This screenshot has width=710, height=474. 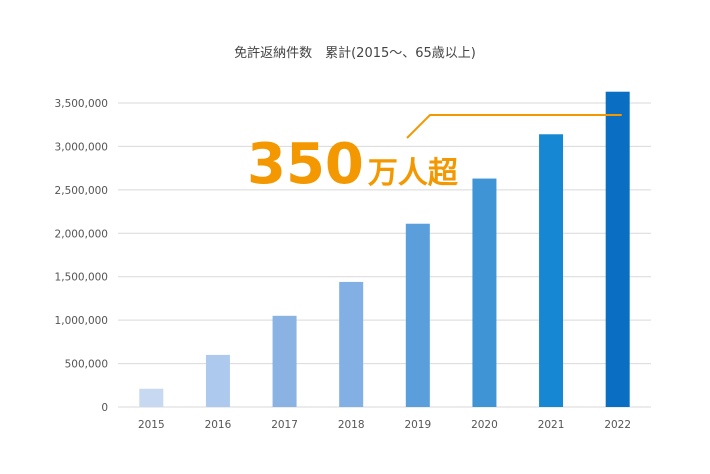 What do you see at coordinates (81, 321) in the screenshot?
I see `y-tick-label: 1,000,000` at bounding box center [81, 321].